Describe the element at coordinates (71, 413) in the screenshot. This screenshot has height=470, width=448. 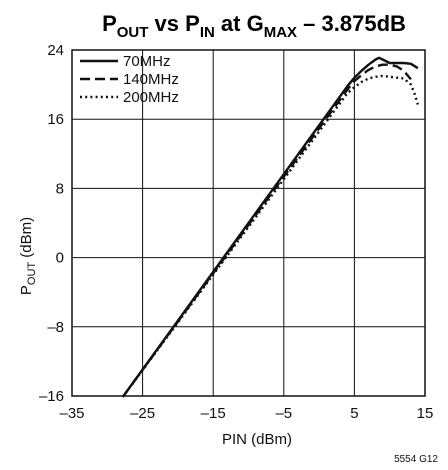
I see `x-tick-label: –35` at that location.